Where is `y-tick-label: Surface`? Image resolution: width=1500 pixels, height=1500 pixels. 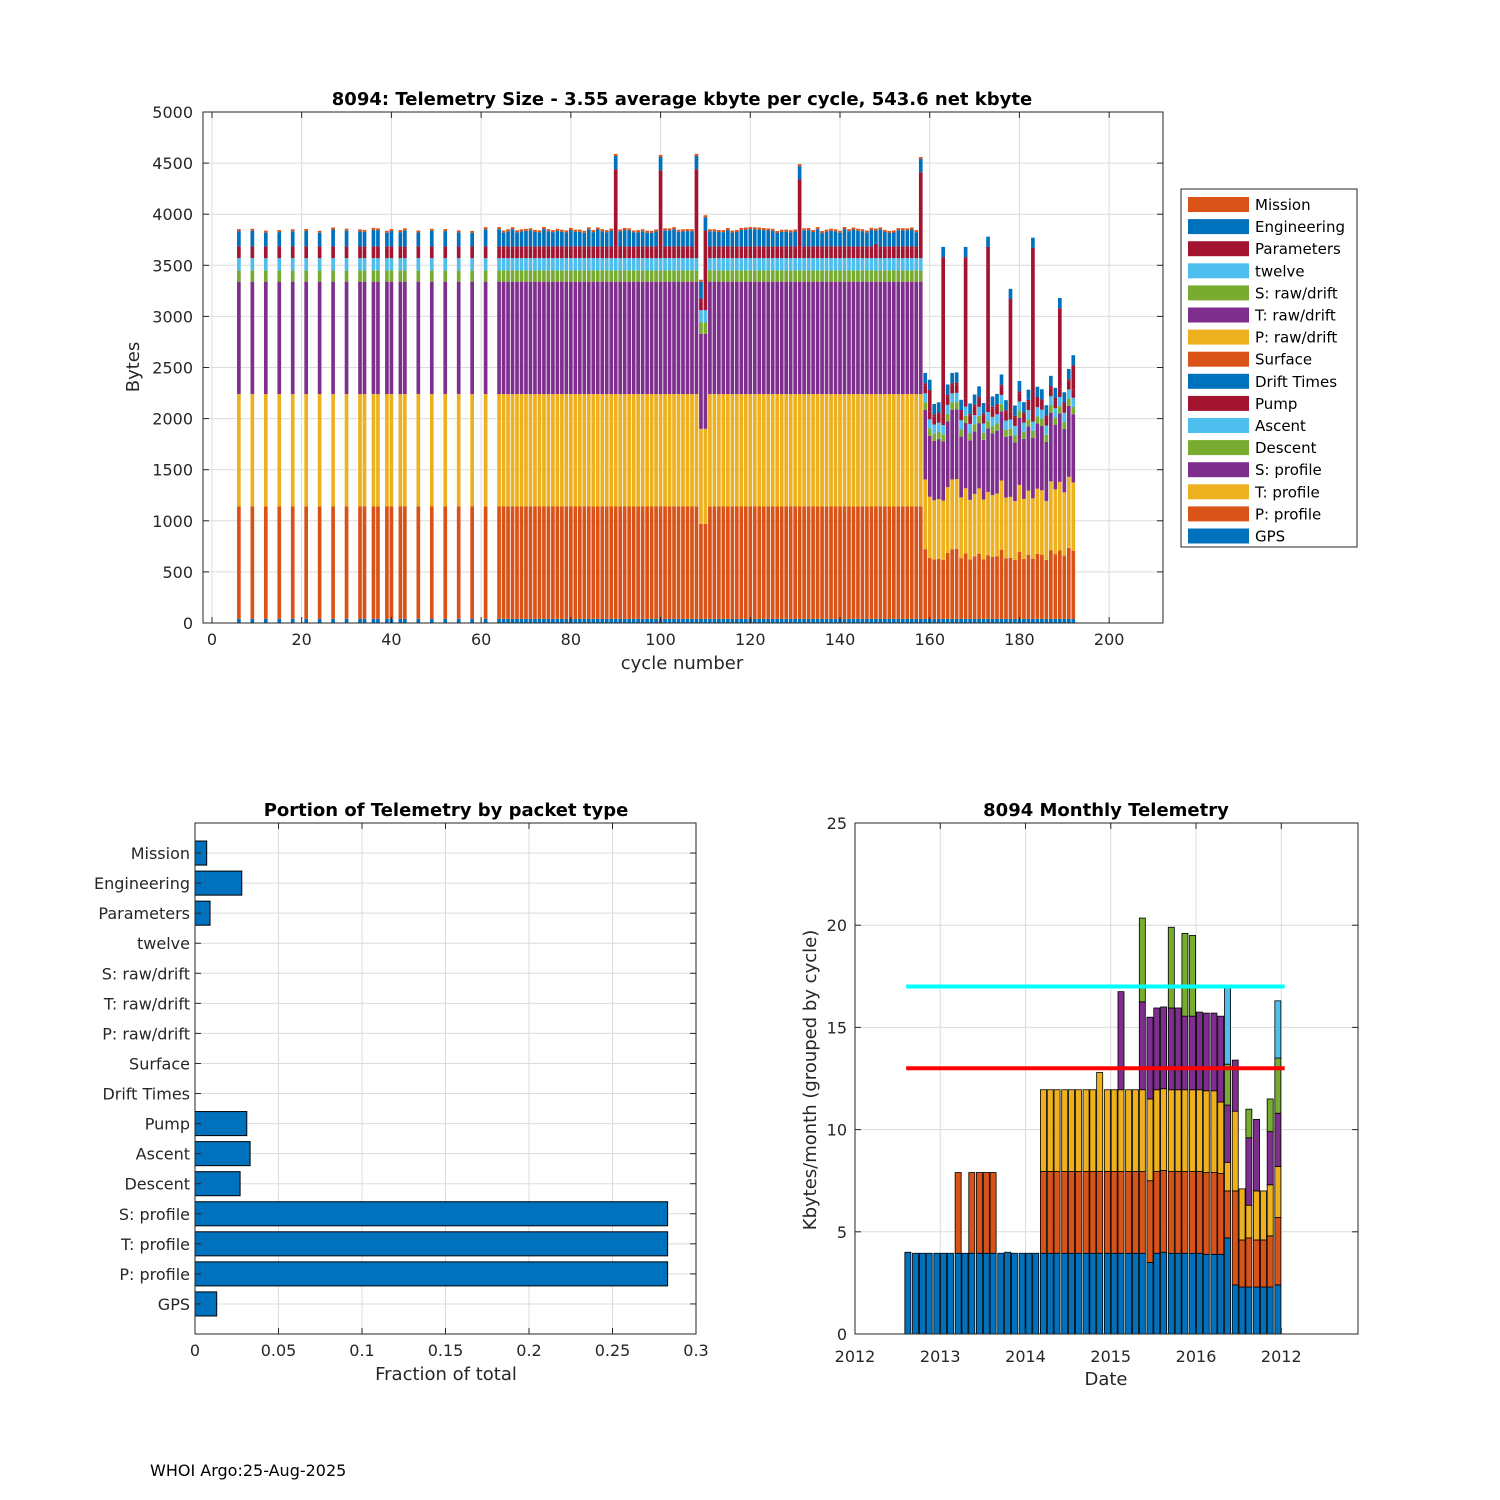
y-tick-label: Surface is located at coordinates (159, 1063).